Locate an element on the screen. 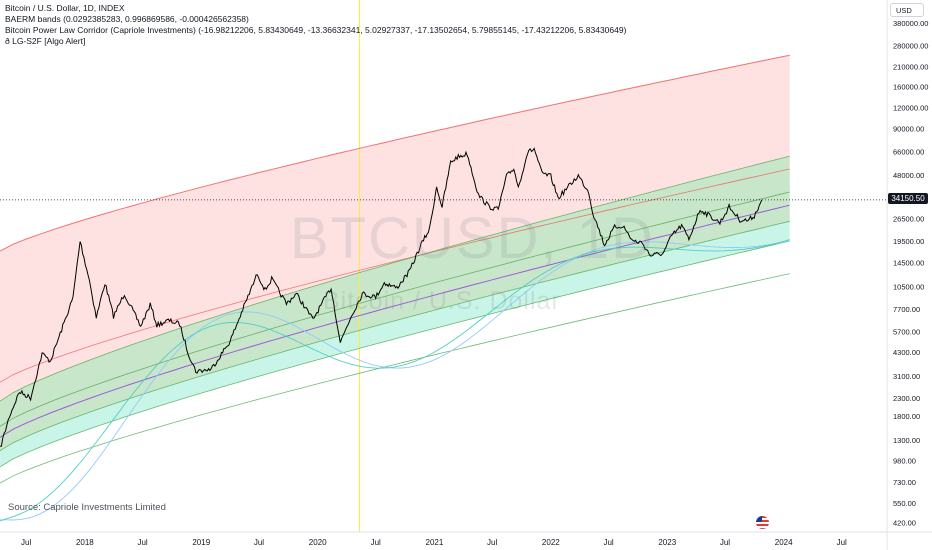  y-tick-label: 10500.00 is located at coordinates (908, 286).